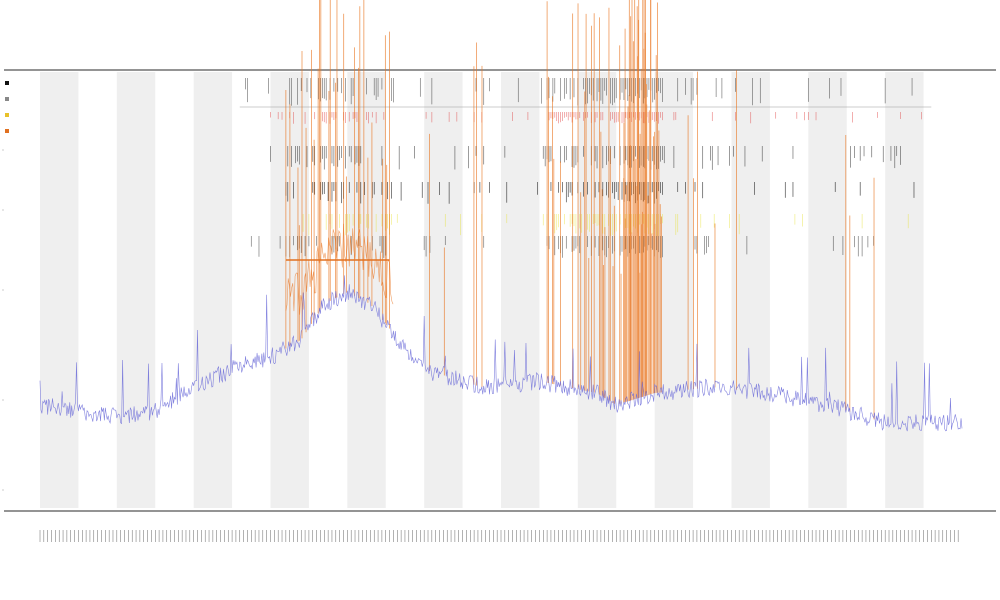 The height and width of the screenshot is (600, 1000). I want to click on peak-band, so click(339, 269).